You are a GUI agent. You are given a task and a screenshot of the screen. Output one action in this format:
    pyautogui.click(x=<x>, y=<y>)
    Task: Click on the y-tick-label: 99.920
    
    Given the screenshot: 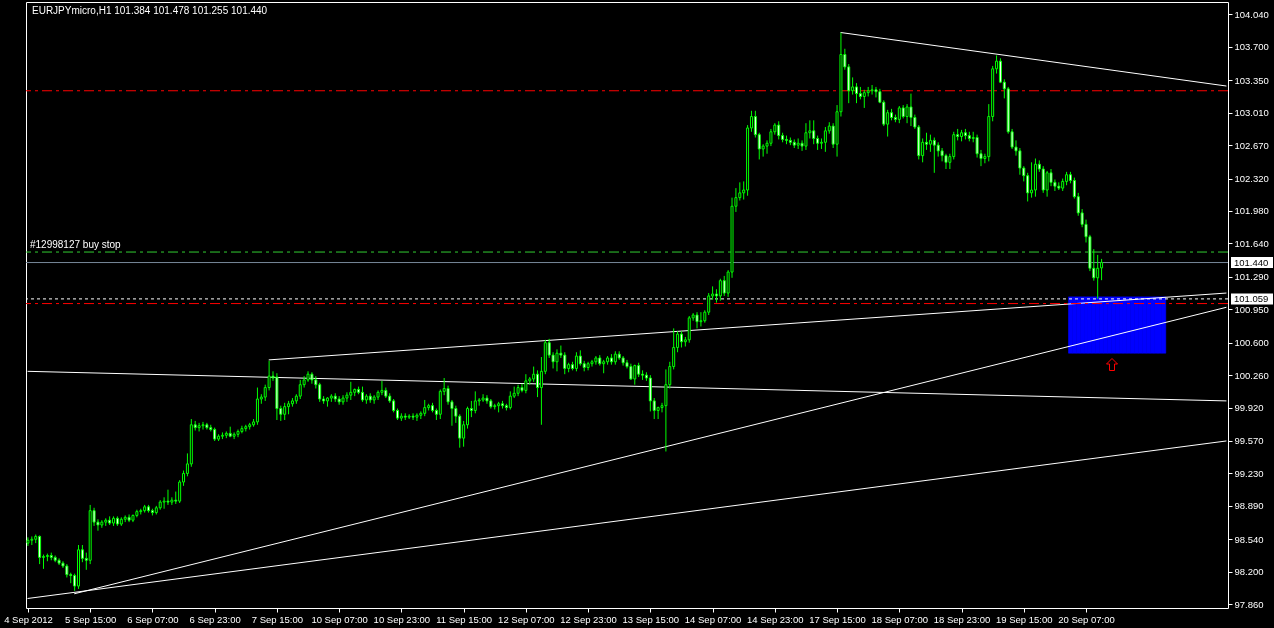 What is the action you would take?
    pyautogui.click(x=1249, y=408)
    